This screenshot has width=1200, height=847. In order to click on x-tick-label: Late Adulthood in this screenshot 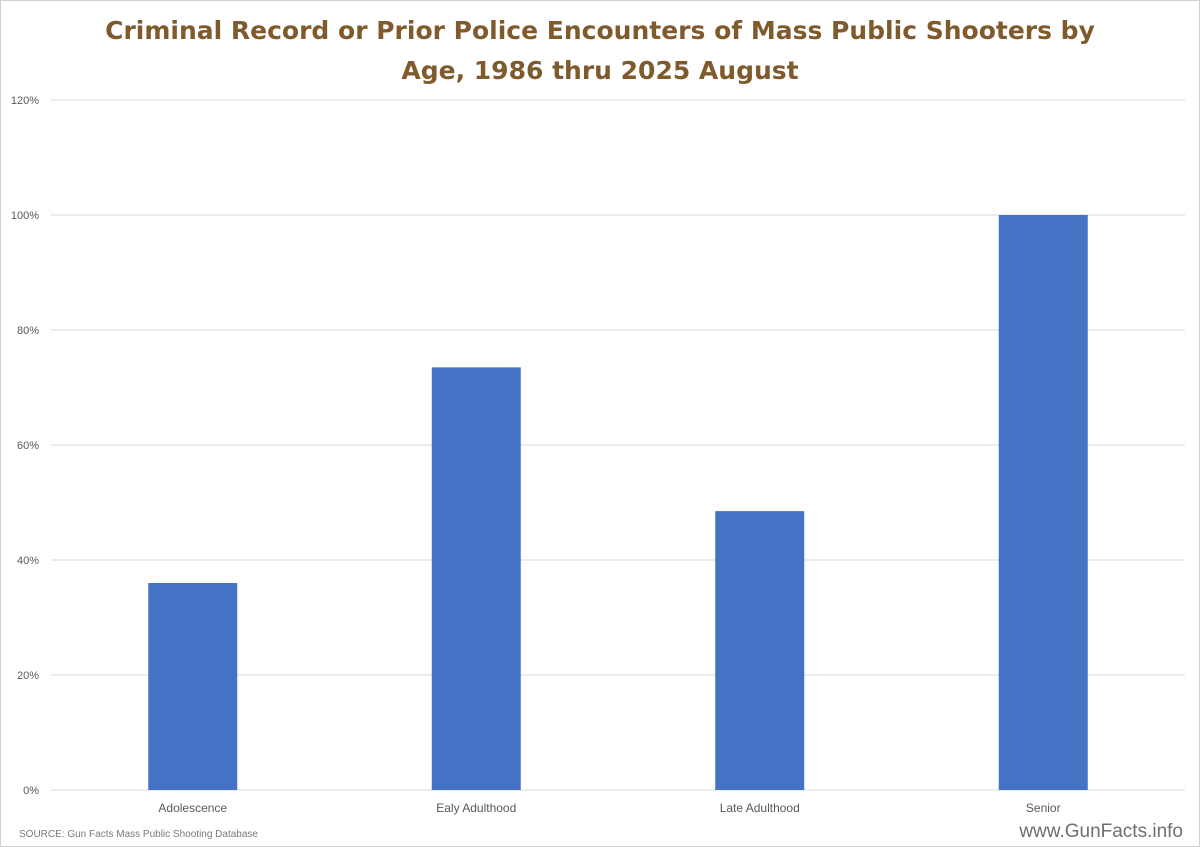, I will do `click(760, 808)`.